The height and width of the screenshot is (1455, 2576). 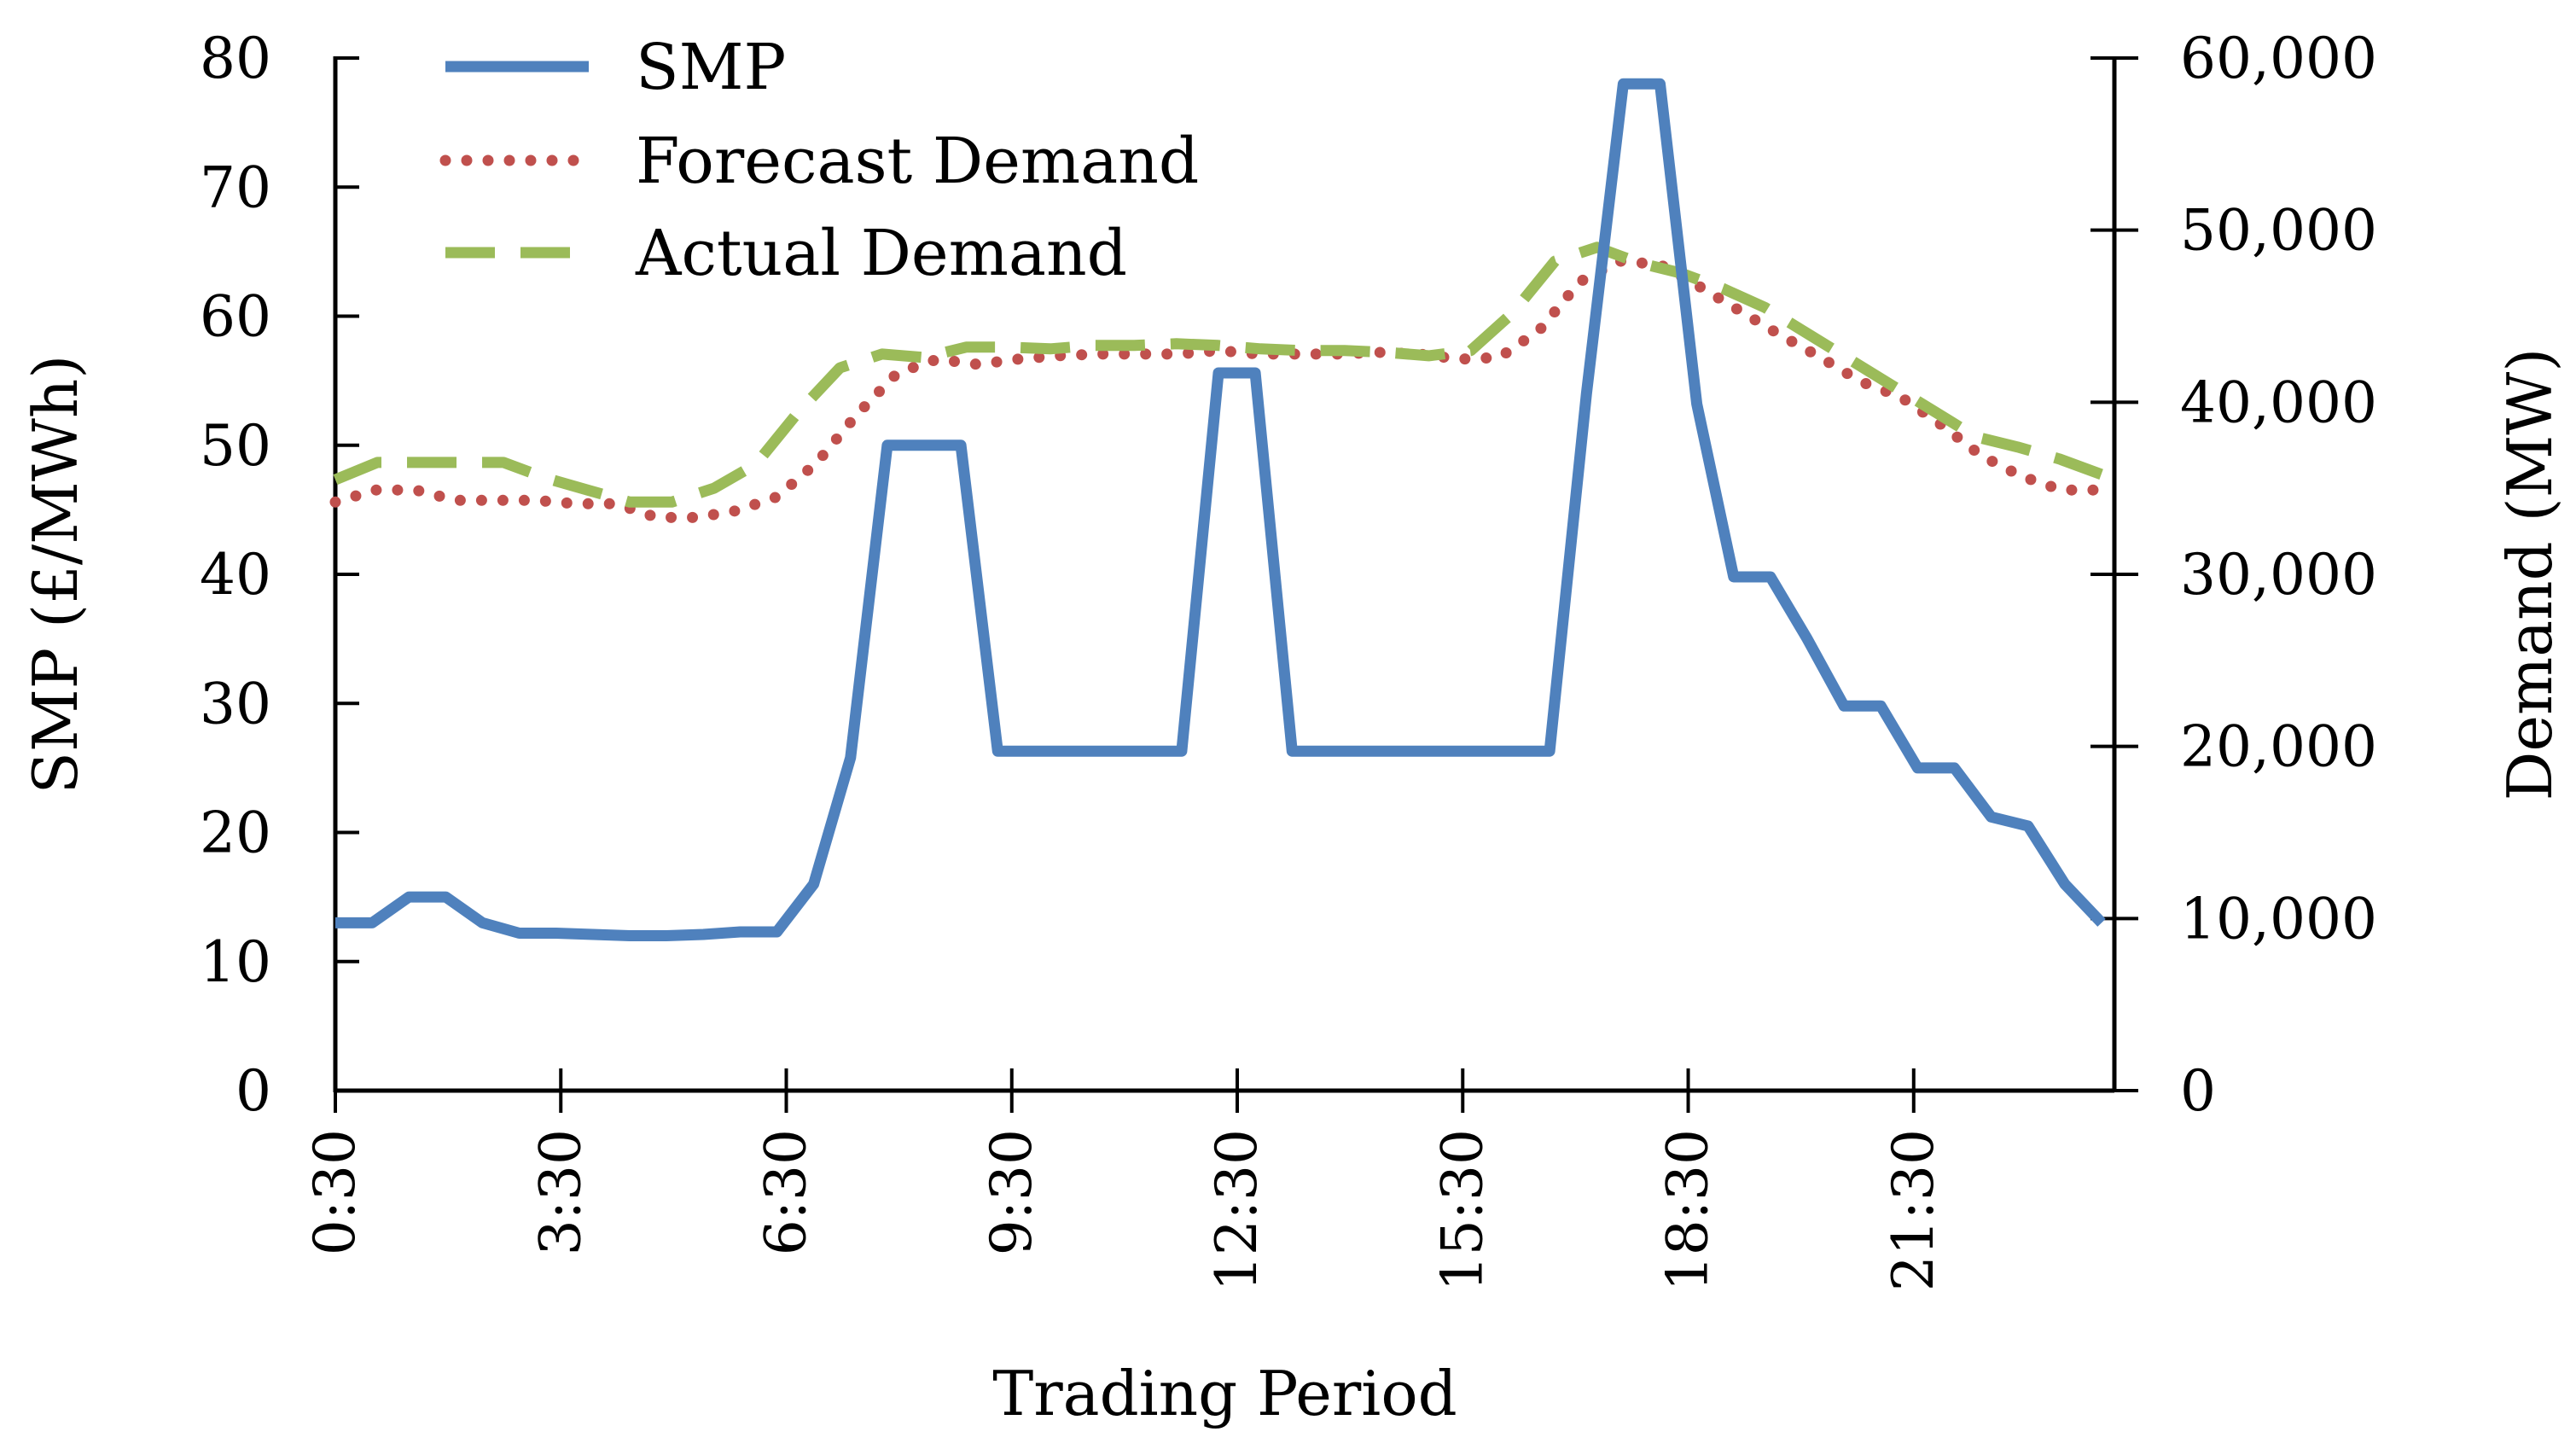 What do you see at coordinates (2278, 59) in the screenshot?
I see `right-tick-label: 60,000` at bounding box center [2278, 59].